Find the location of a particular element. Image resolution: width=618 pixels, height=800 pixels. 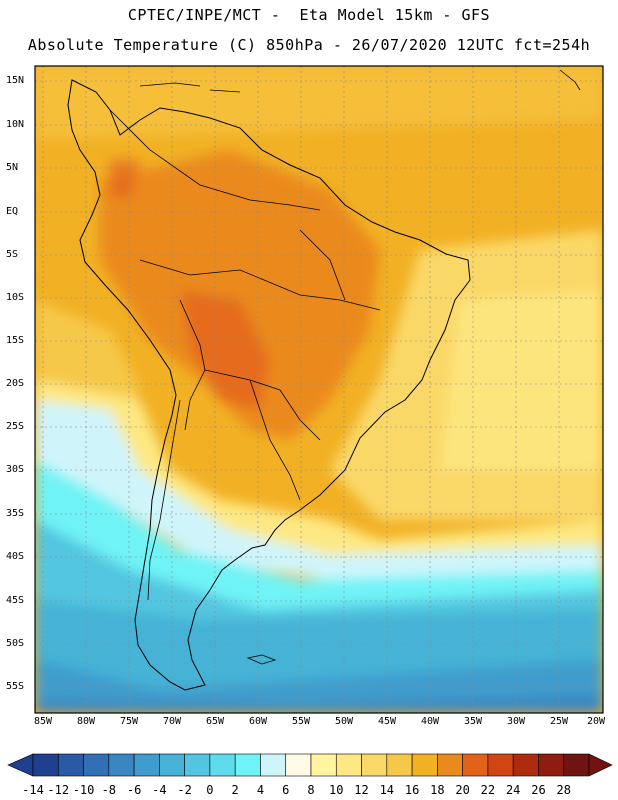

colorbar-label: 16 is located at coordinates (412, 790).